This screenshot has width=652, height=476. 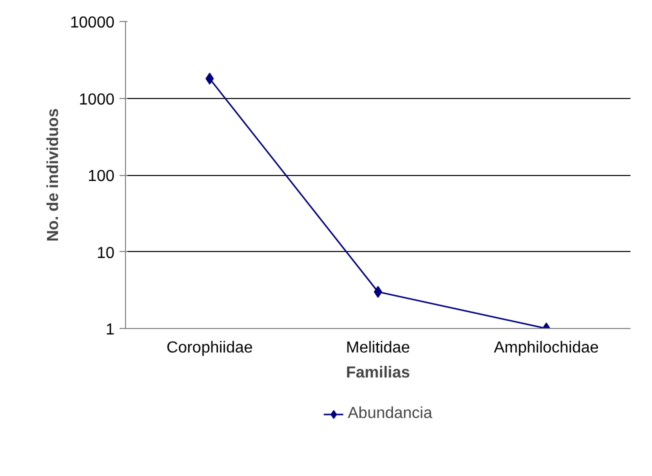 What do you see at coordinates (378, 373) in the screenshot?
I see `x-axis-title: Familias` at bounding box center [378, 373].